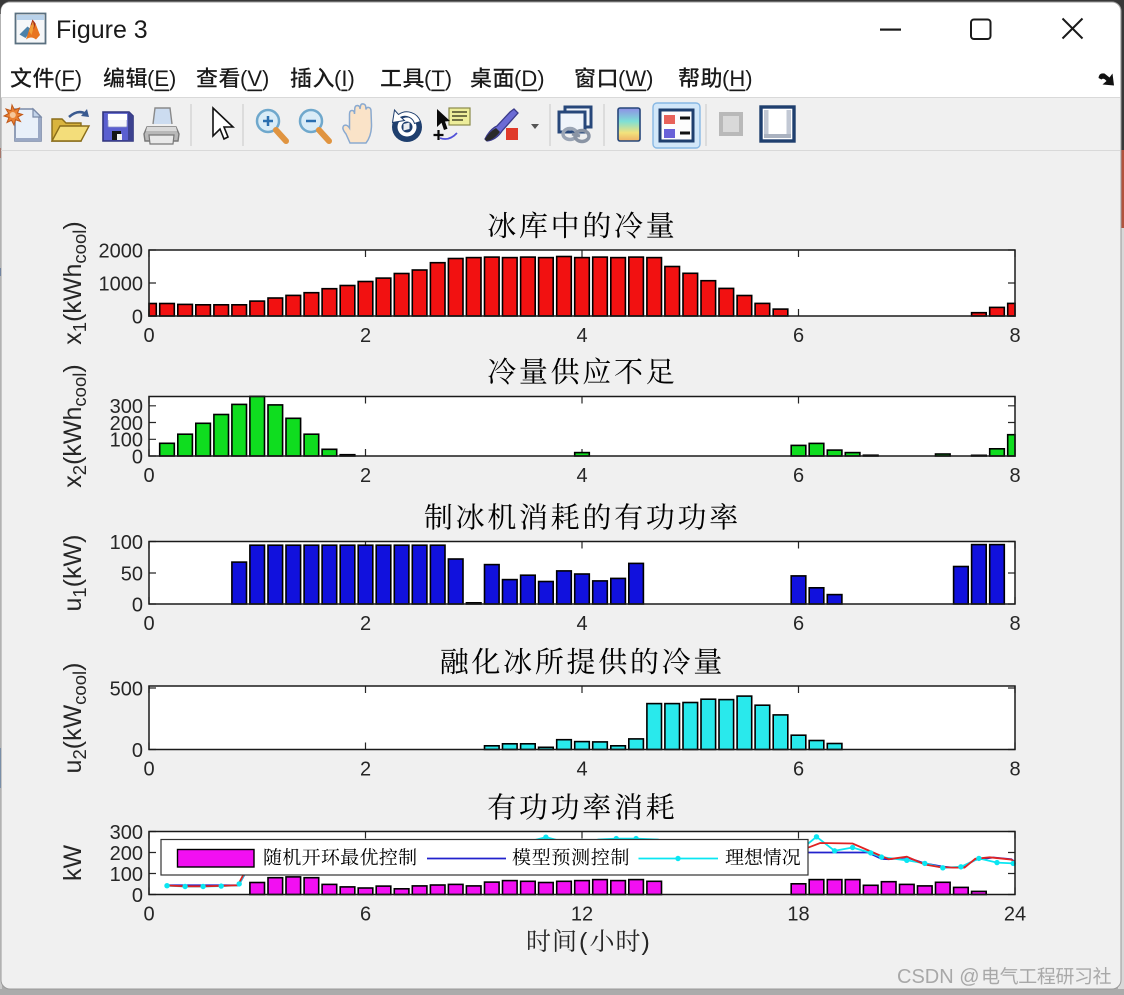 This screenshot has height=995, width=1124. Describe the element at coordinates (438, 78) in the screenshot. I see `svg-text: (T)` at that location.